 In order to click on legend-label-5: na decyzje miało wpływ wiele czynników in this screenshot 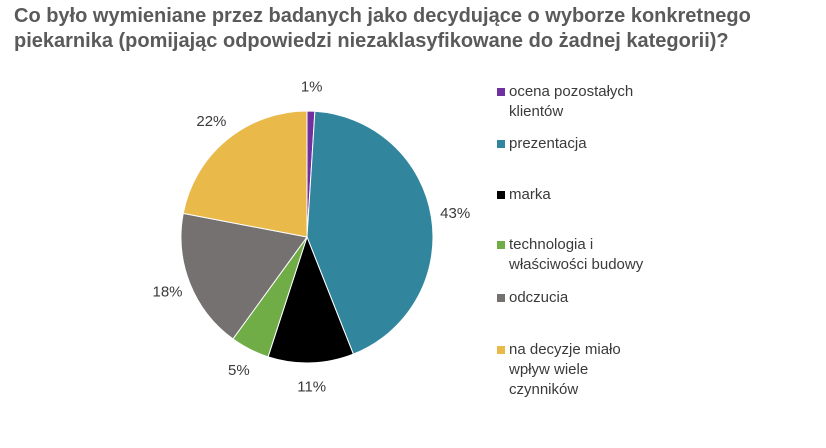, I will do `click(565, 369)`.